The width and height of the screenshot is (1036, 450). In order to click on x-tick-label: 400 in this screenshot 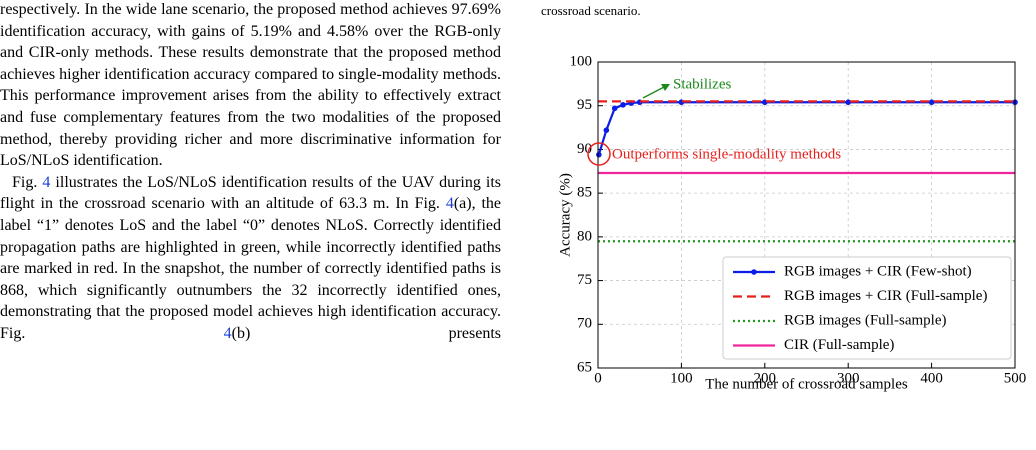, I will do `click(931, 378)`.